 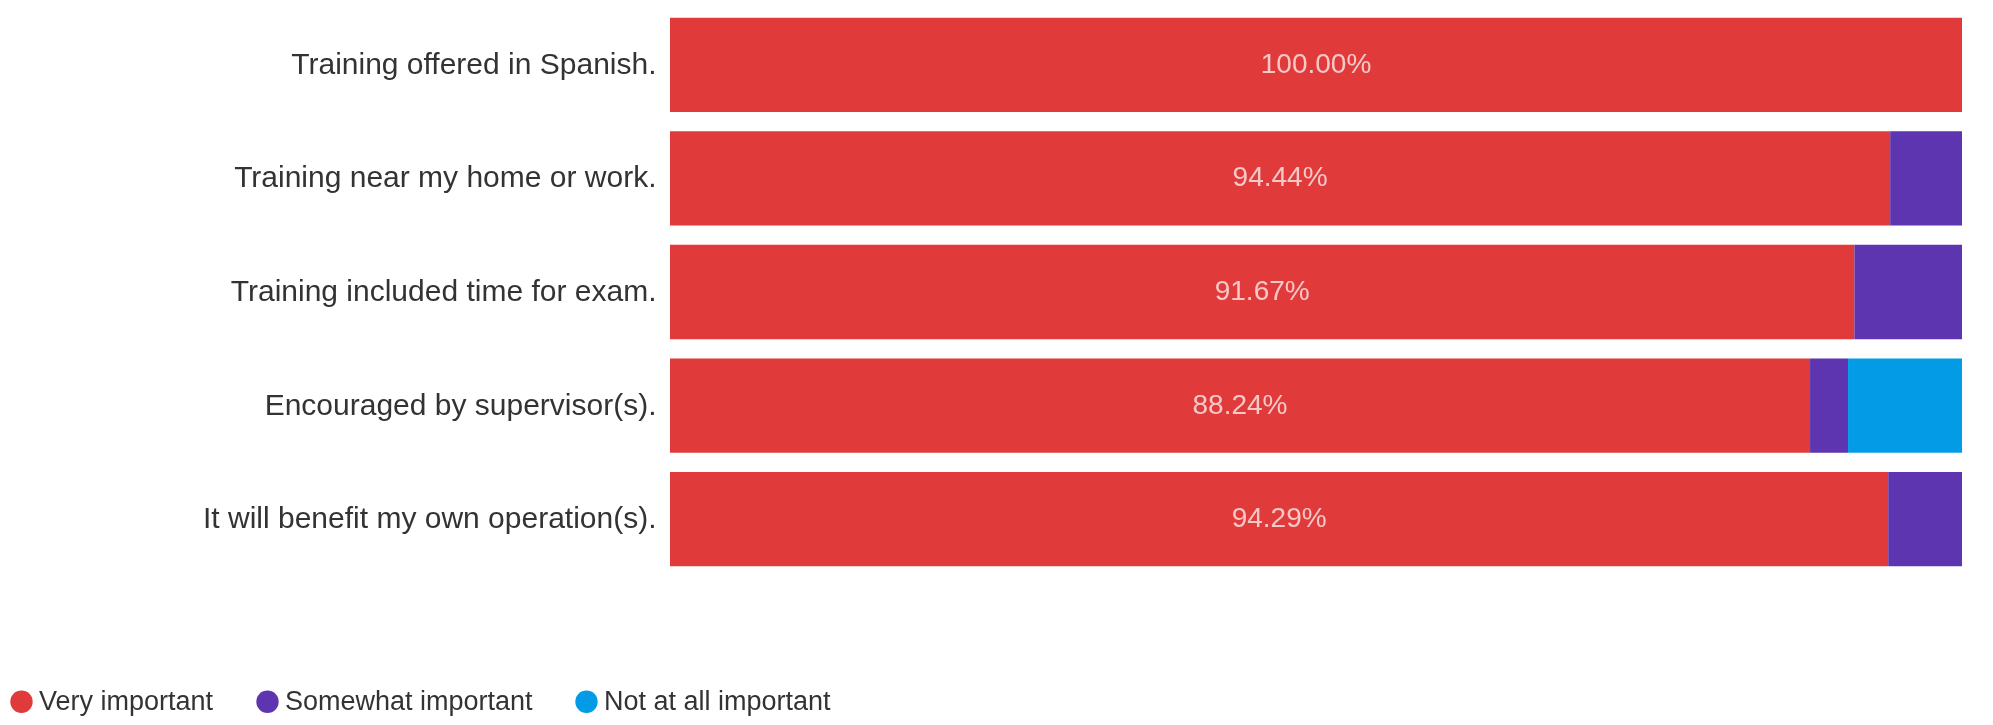 What do you see at coordinates (474, 63) in the screenshot?
I see `y-tick-label: Training offered in Spanish.` at bounding box center [474, 63].